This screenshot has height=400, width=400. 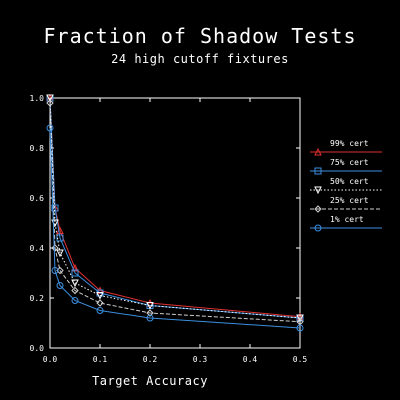 I want to click on x-tick-label: 0.5, so click(x=300, y=359).